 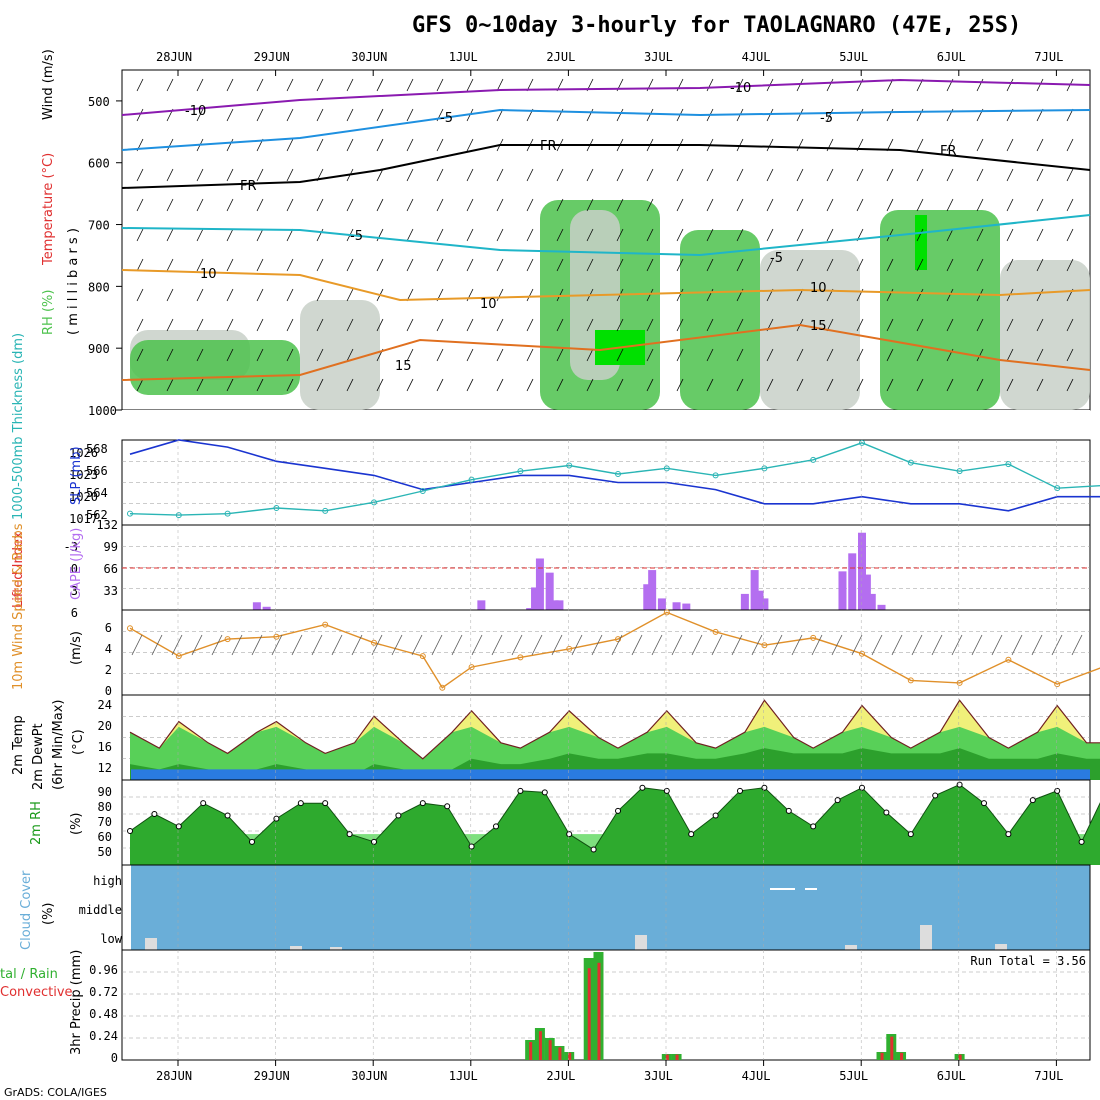 What do you see at coordinates (103, 970) in the screenshot?
I see `precip-ytick: 0.96` at bounding box center [103, 970].